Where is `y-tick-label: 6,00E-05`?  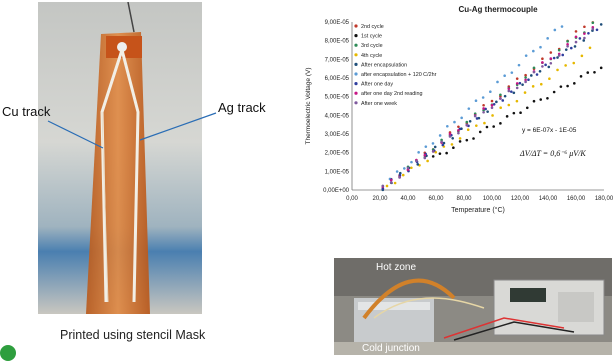
y-tick-label: 6,00E-05 is located at coordinates (337, 79).